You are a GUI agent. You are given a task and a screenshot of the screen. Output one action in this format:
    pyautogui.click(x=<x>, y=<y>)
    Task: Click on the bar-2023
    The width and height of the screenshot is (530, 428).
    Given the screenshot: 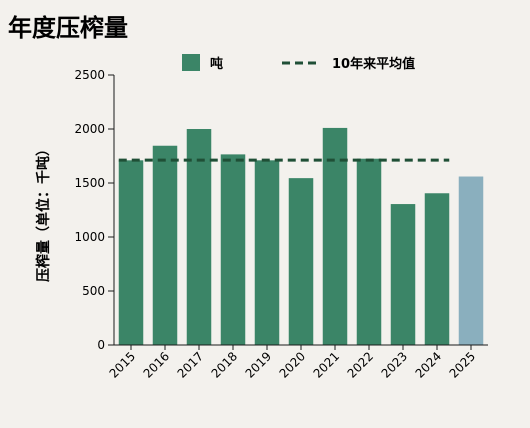 What is the action you would take?
    pyautogui.click(x=403, y=274)
    